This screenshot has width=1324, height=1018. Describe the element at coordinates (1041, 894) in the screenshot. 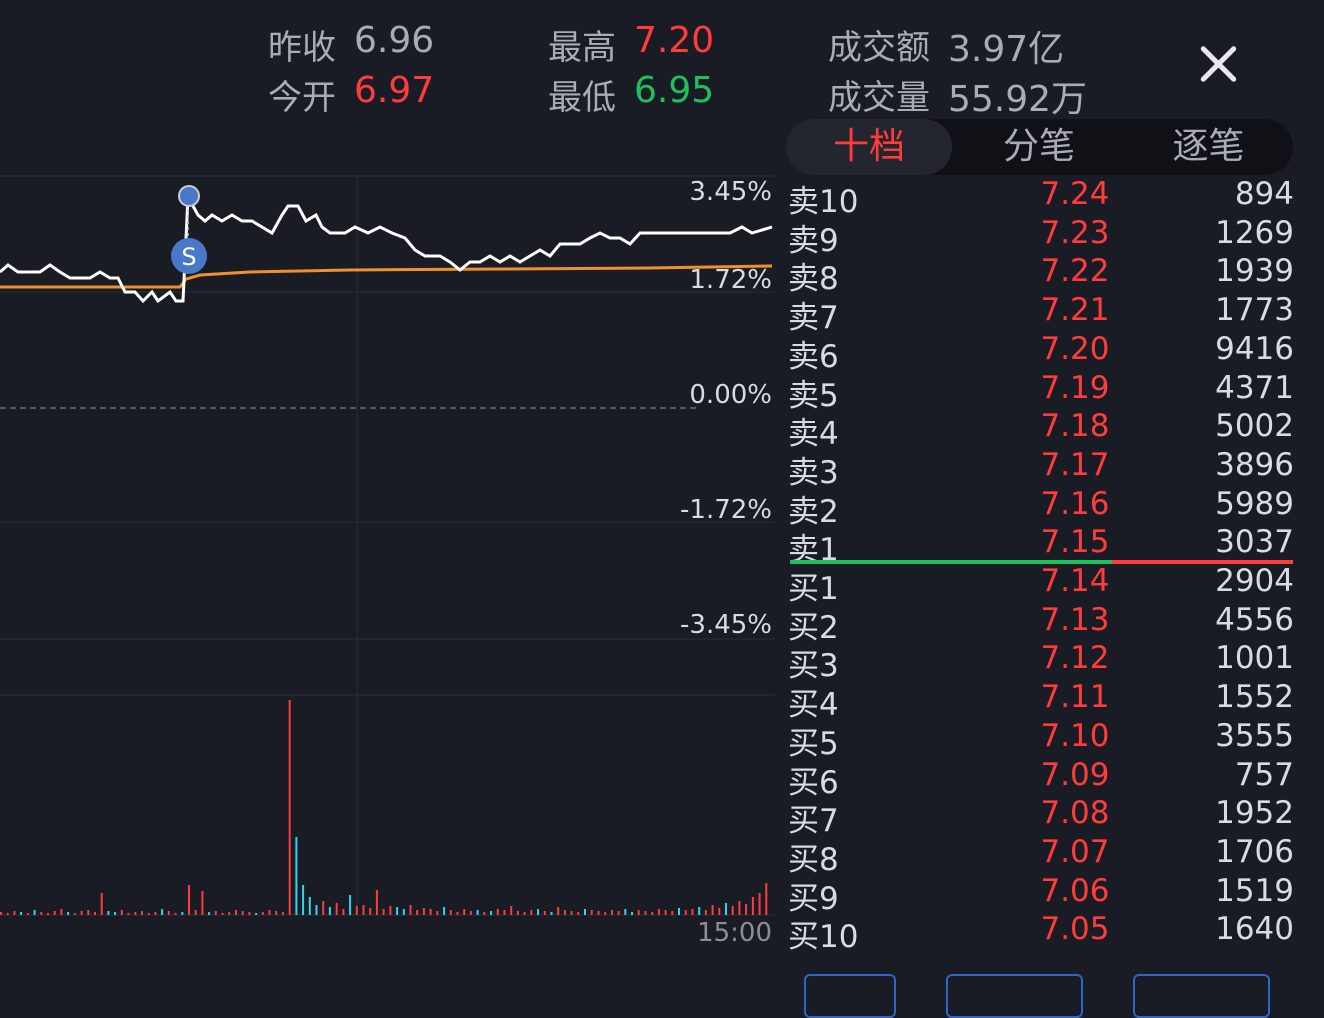

I see `bid-level-row: 买9 7.06 1519` at that location.